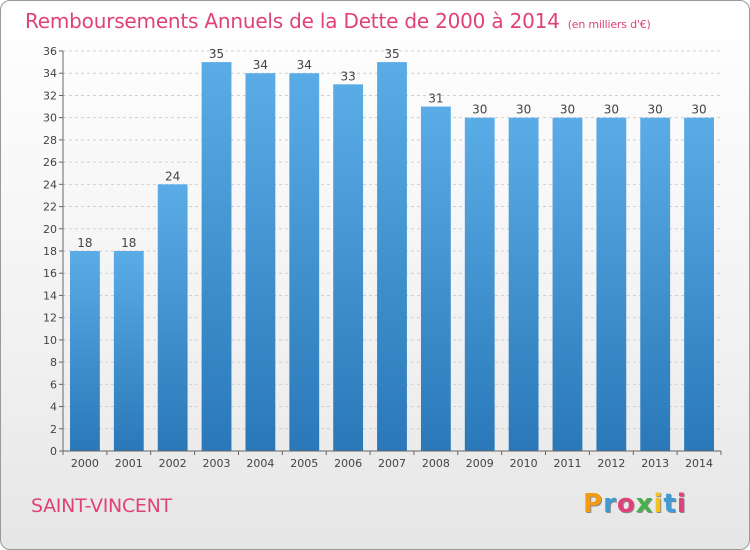 This screenshot has height=550, width=750. I want to click on data-label: 31, so click(435, 99).